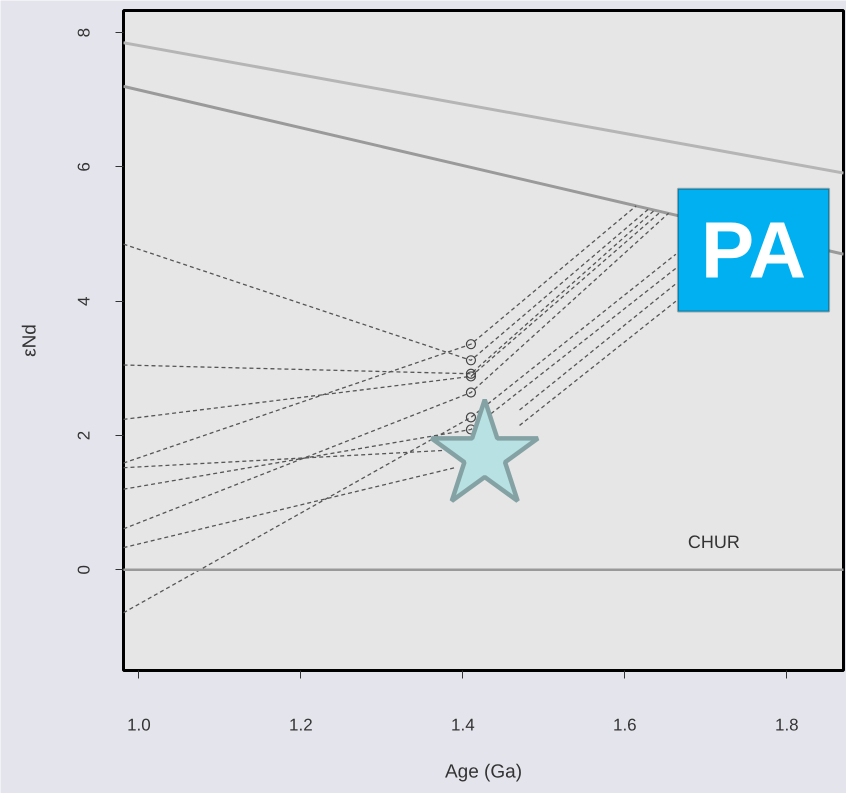 This screenshot has height=793, width=846. I want to click on y-tick-label: 8, so click(84, 33).